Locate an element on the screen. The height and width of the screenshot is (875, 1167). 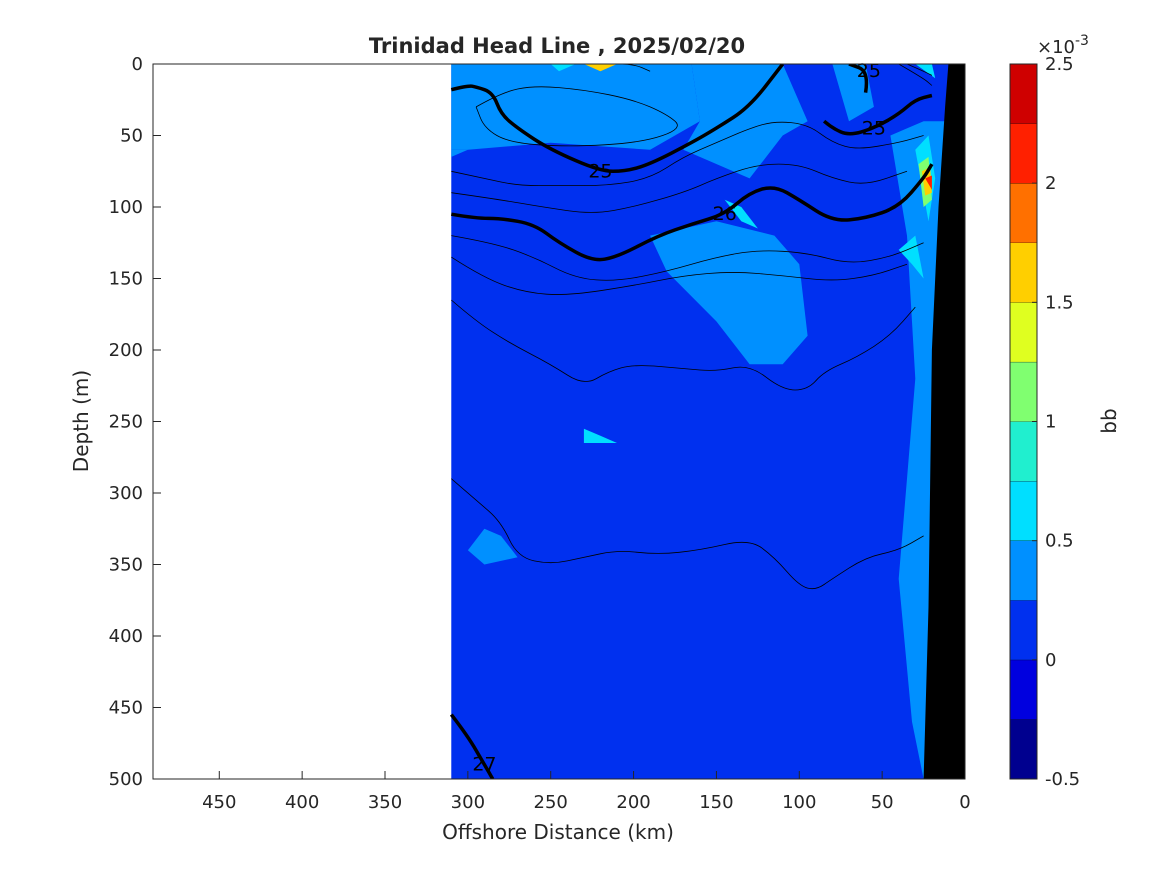
x-axis: 450 400 350 300 250 200 150 100 50 0 is located at coordinates (586, 792).